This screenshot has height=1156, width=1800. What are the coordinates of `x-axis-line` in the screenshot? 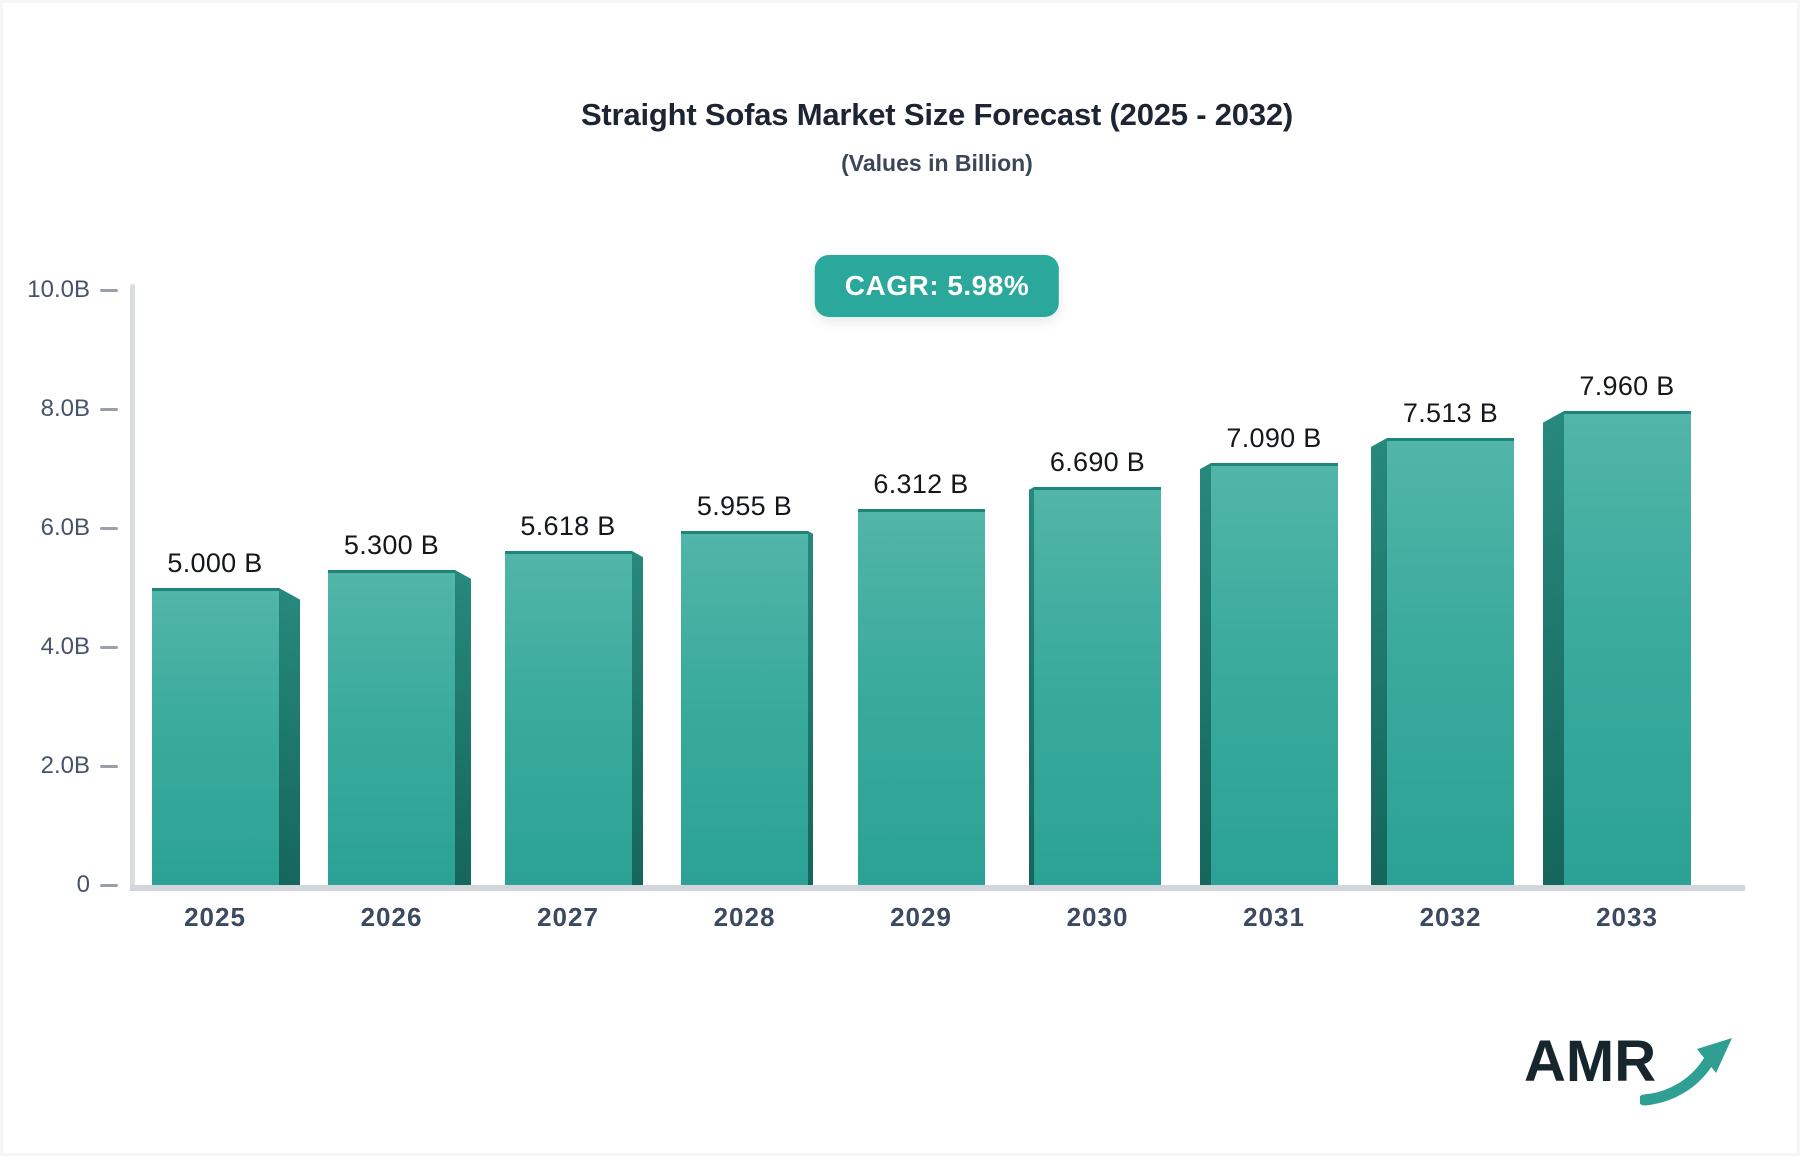 It's located at (937, 888).